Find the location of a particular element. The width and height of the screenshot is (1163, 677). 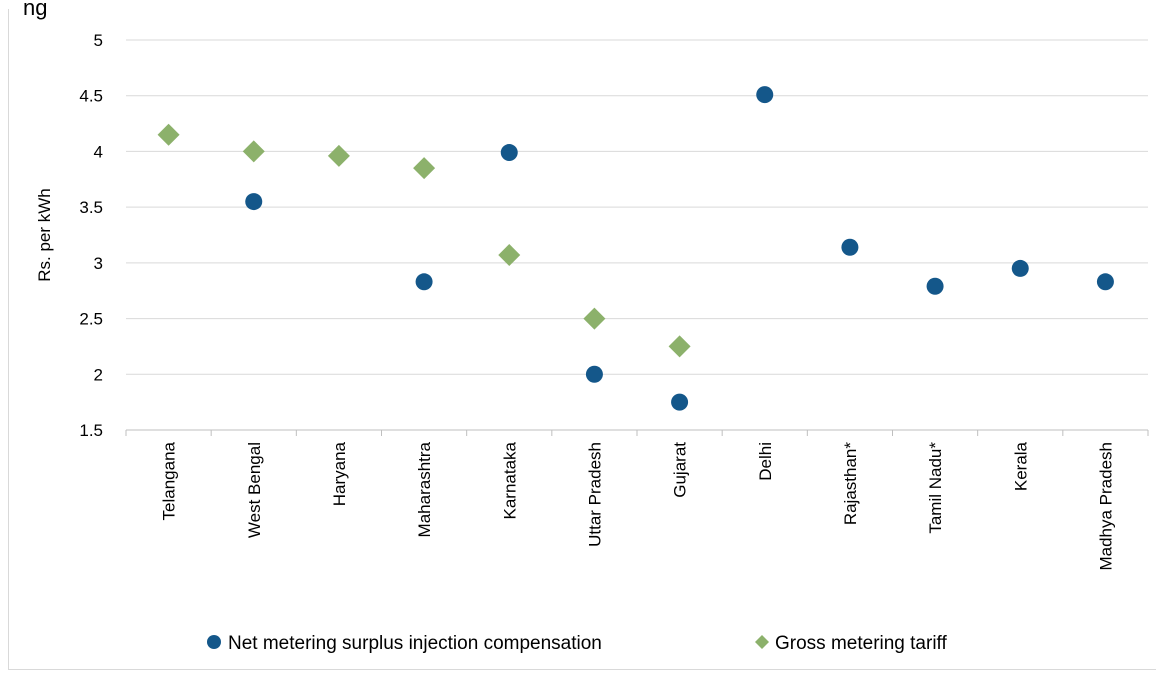

legend-marker-net-metering is located at coordinates (214, 642).